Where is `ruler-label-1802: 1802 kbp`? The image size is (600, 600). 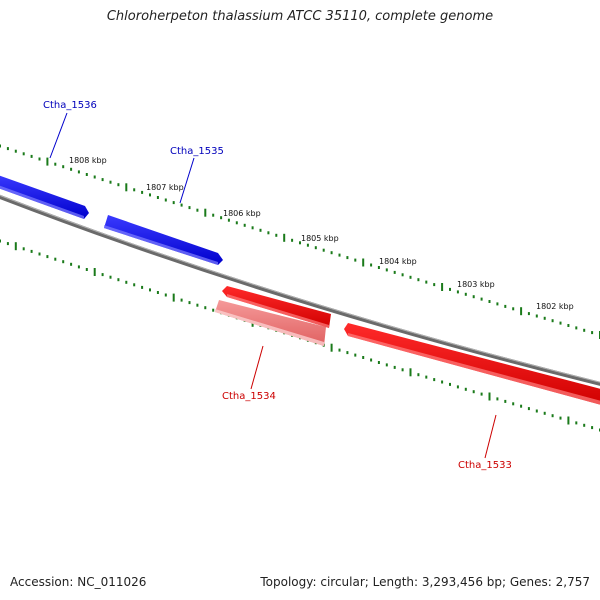
ruler-label-1802: 1802 kbp is located at coordinates (555, 306).